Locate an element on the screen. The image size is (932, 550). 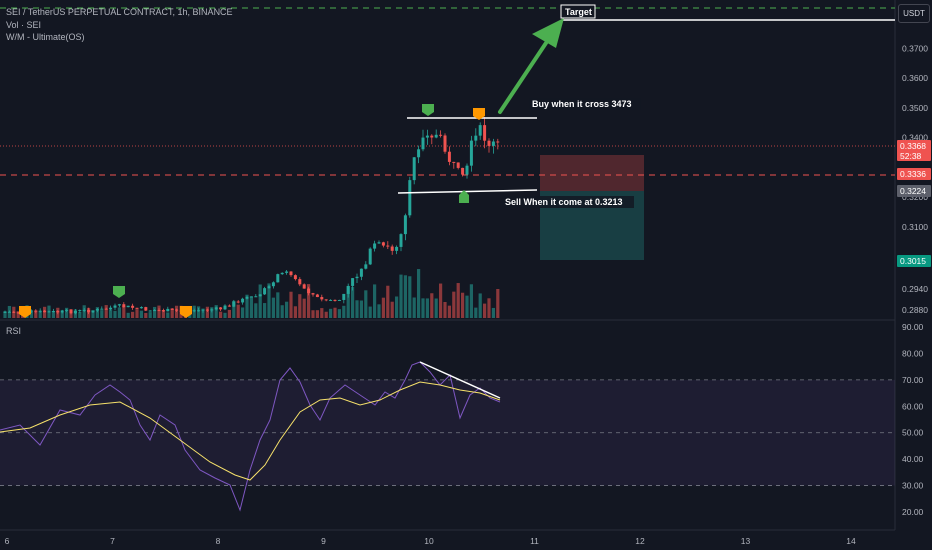
green-signal-marker is located at coordinates (464, 196).